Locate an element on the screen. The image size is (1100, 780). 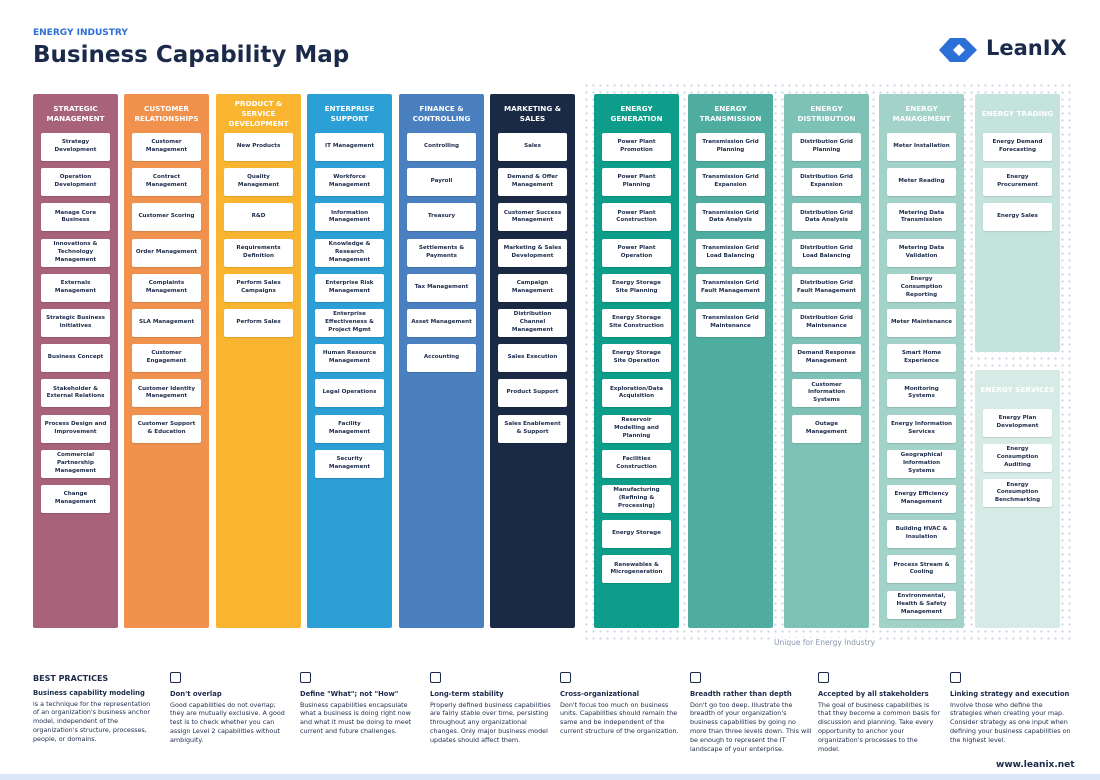
capability: Power Plant Construction is located at coordinates (636, 217).